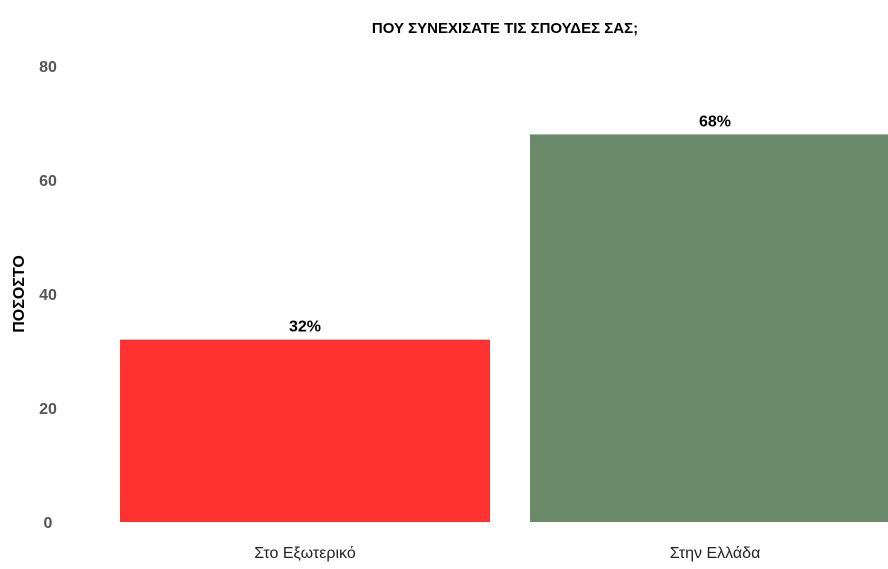  What do you see at coordinates (48, 181) in the screenshot?
I see `y-tick-label: 60` at bounding box center [48, 181].